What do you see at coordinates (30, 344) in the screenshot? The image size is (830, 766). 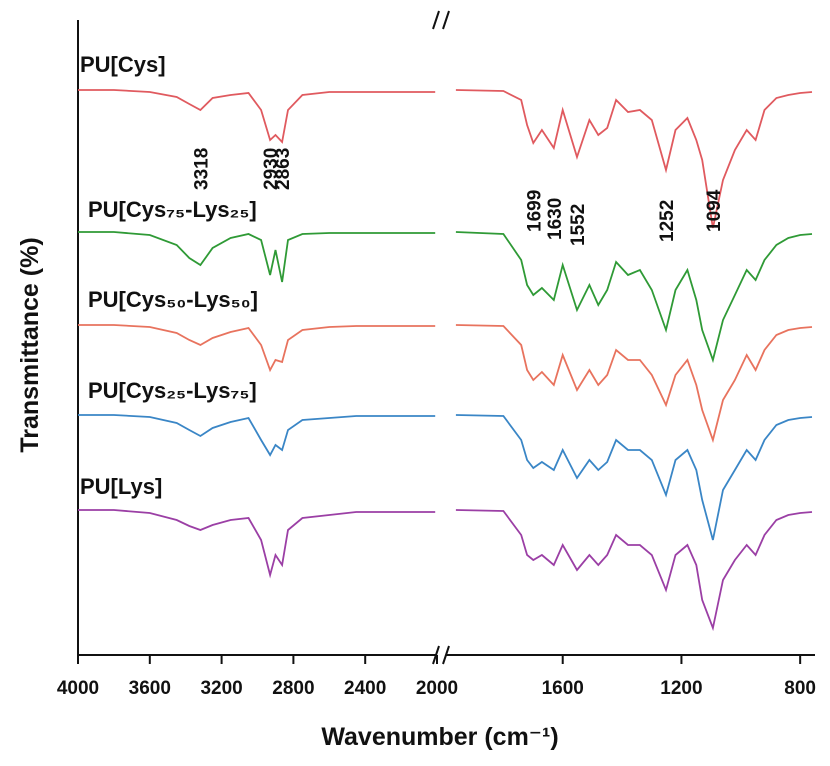 I see `y-axis-title: Transmittance (%)` at bounding box center [30, 344].